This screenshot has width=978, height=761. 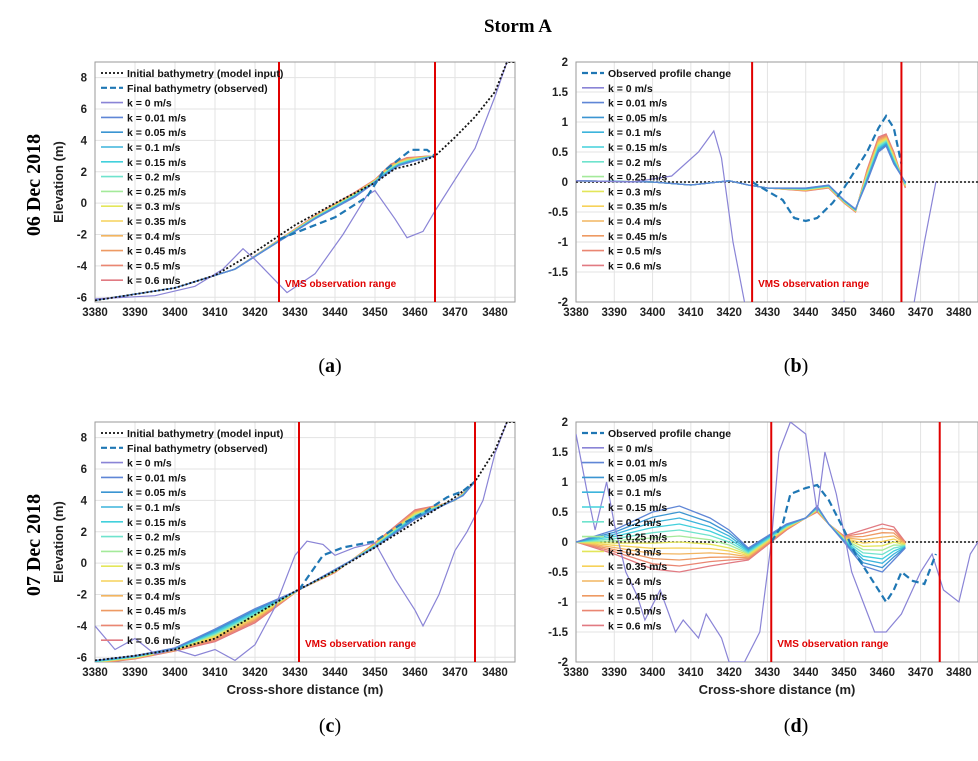 I want to click on panel-label-c: (c), so click(x=330, y=726).